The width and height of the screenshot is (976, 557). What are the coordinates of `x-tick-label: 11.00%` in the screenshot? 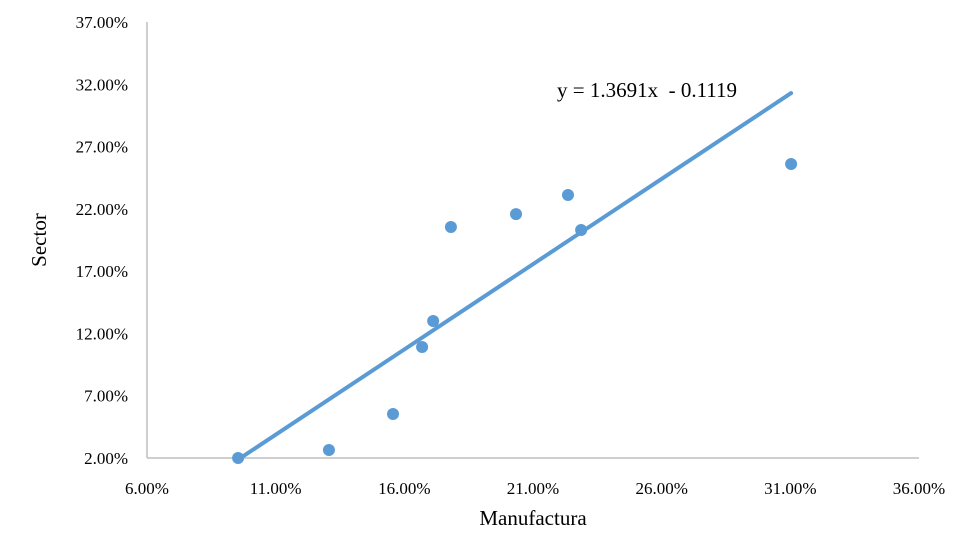 It's located at (276, 488).